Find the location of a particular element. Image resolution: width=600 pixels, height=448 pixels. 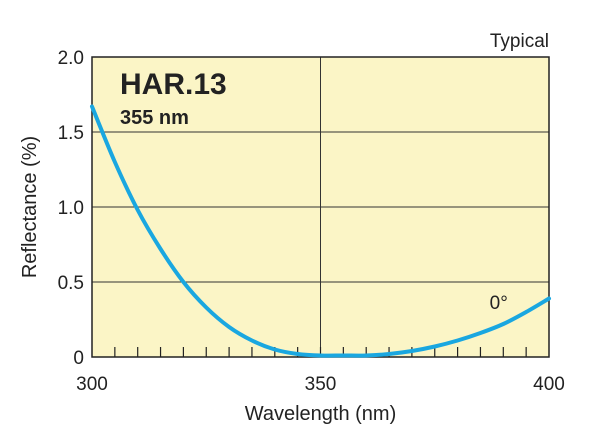

y-tick-label: 1.0 is located at coordinates (71, 208).